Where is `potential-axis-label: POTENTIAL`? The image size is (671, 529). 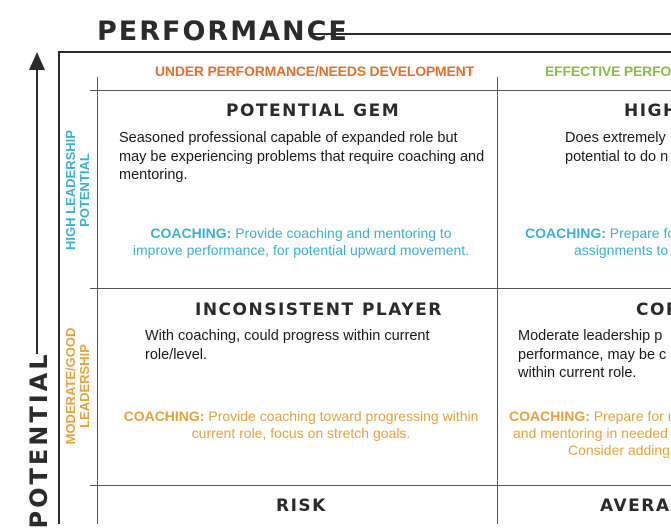
potential-axis-label: POTENTIAL is located at coordinates (39, 440).